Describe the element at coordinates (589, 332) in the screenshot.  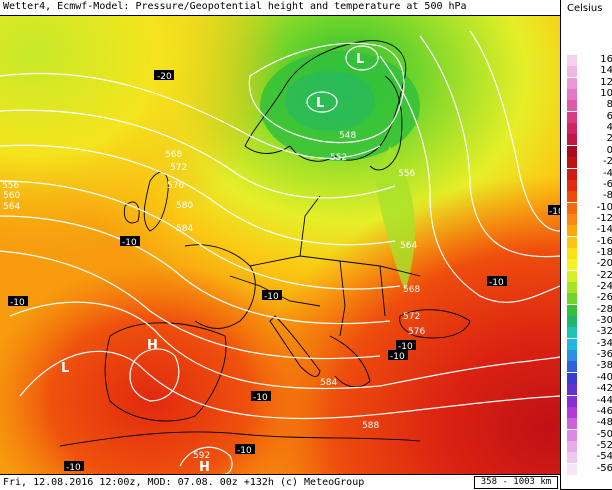
I see `legend-row: -32` at that location.